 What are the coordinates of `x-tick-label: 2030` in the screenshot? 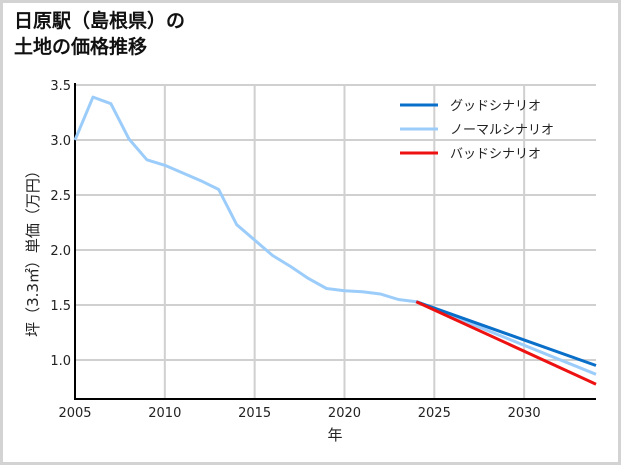 It's located at (524, 413).